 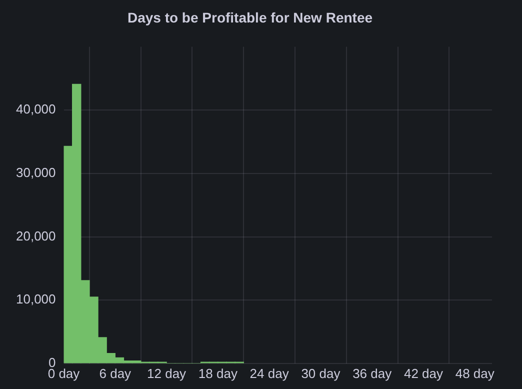 What do you see at coordinates (475, 373) in the screenshot?
I see `x-tick-label: 48 day` at bounding box center [475, 373].